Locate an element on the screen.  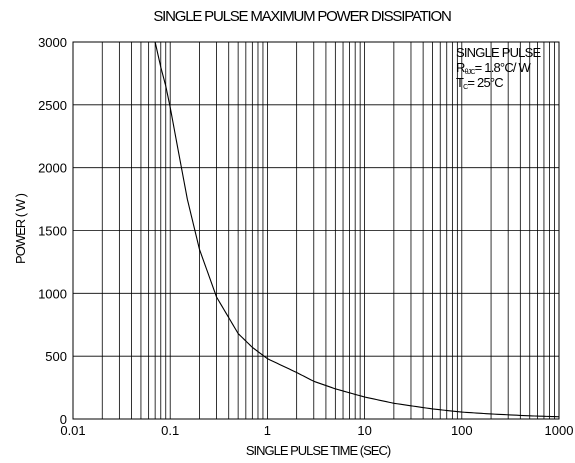
chart-title: SINGLE PULSE MAXIMUM POWER DISSIPATION is located at coordinates (302, 16).